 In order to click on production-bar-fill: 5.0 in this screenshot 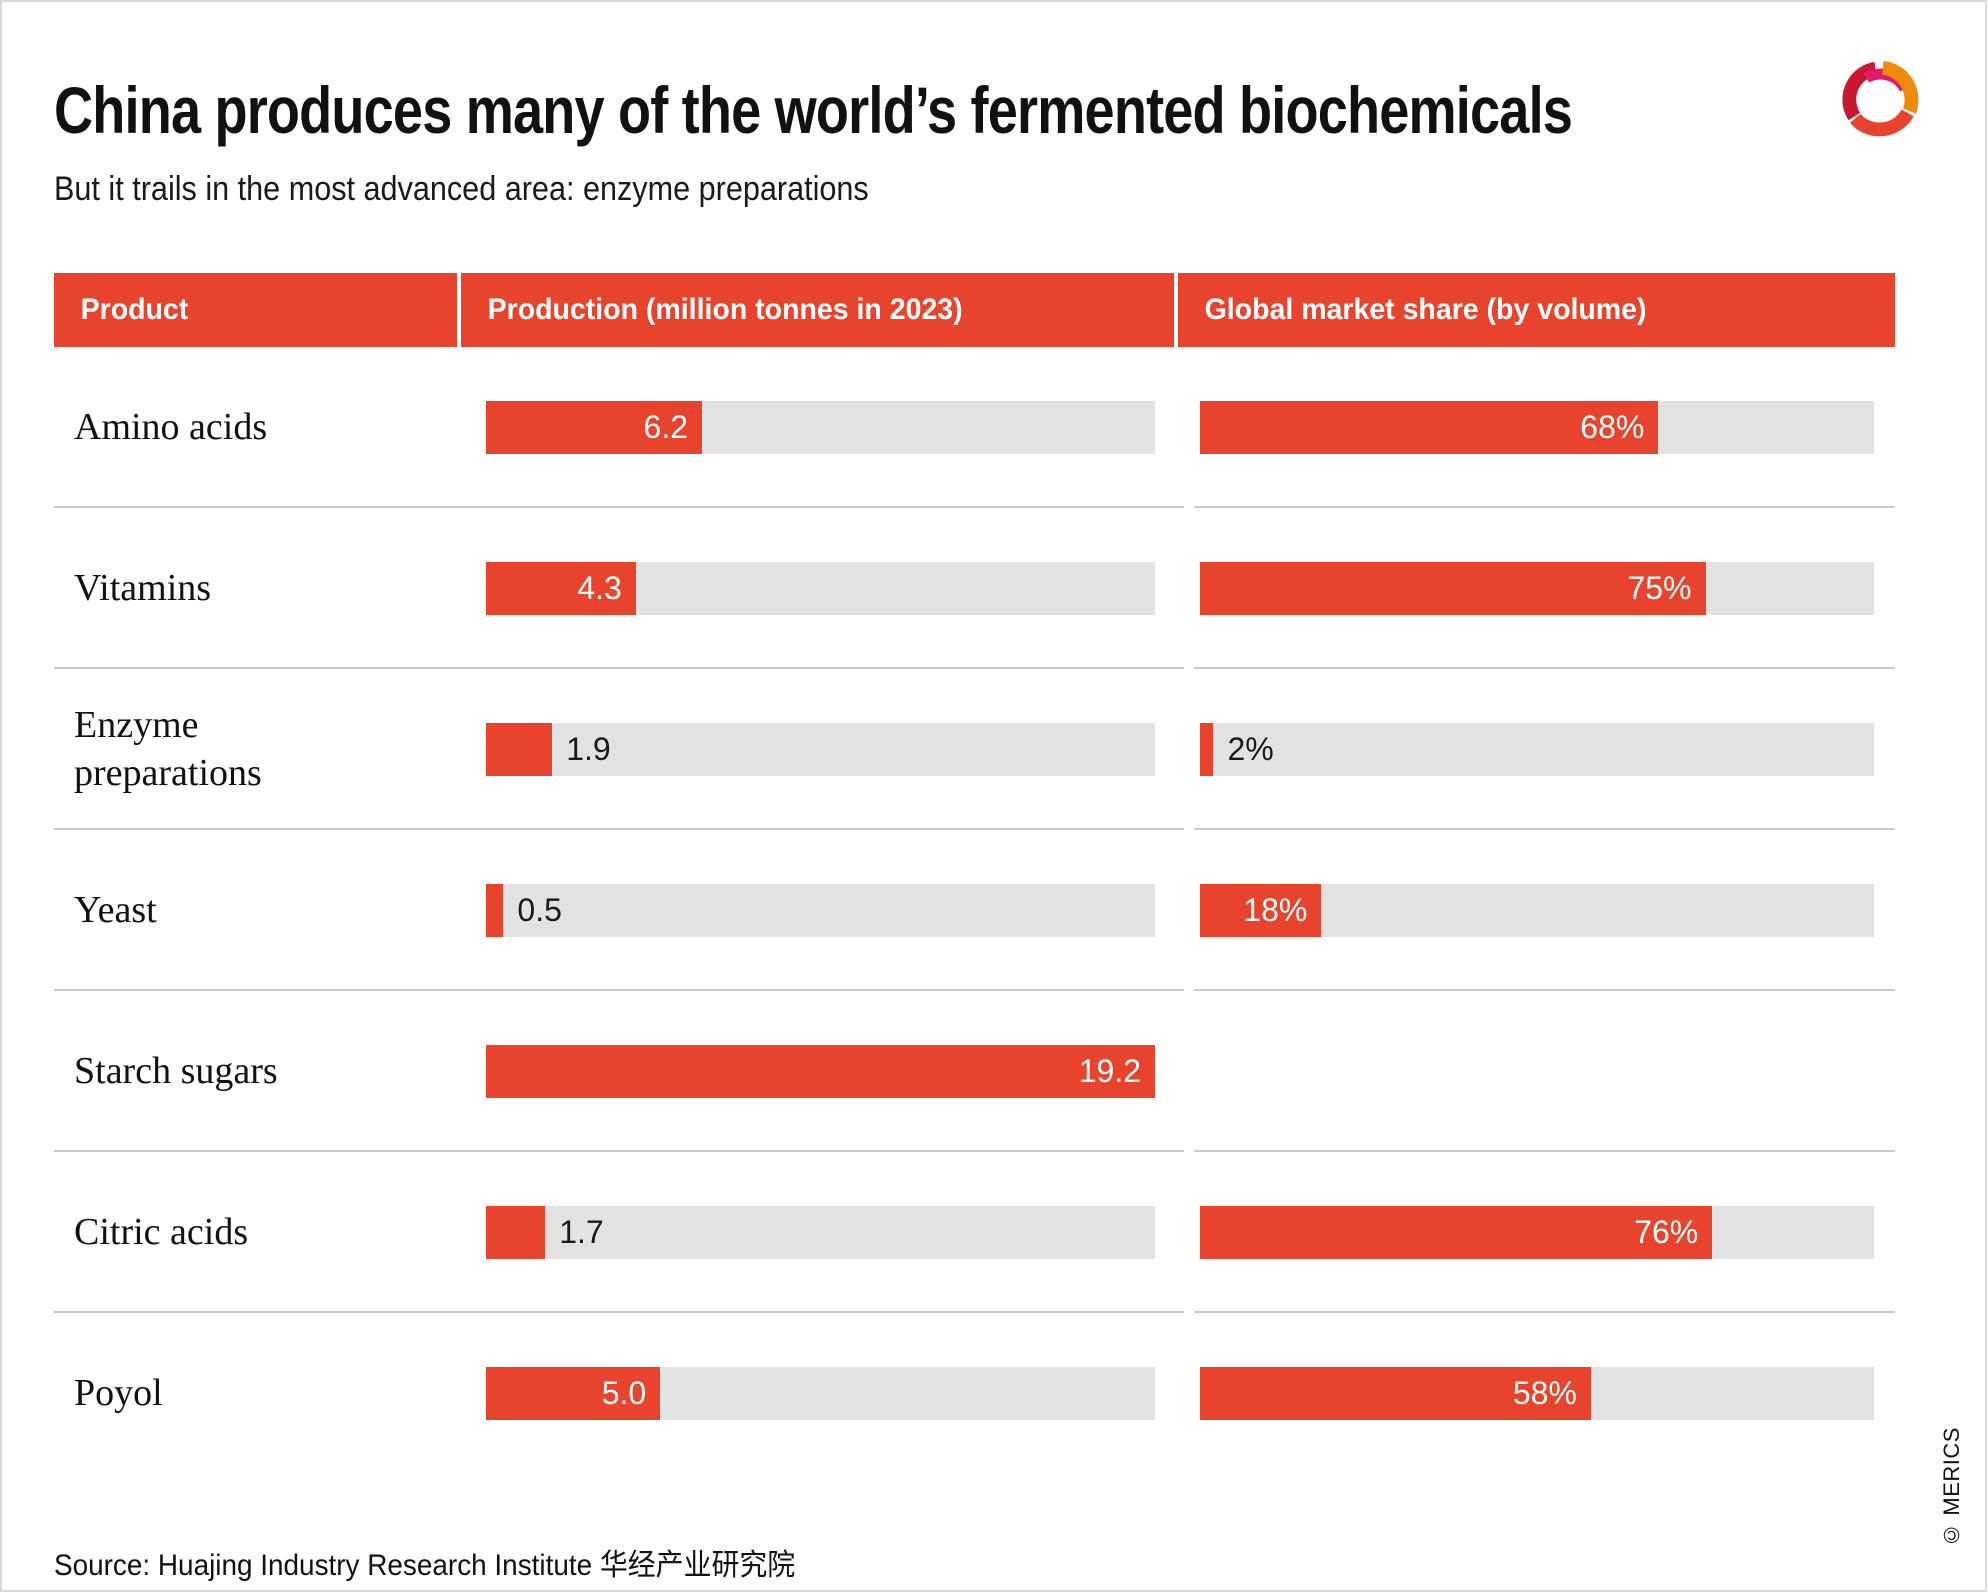, I will do `click(573, 1393)`.